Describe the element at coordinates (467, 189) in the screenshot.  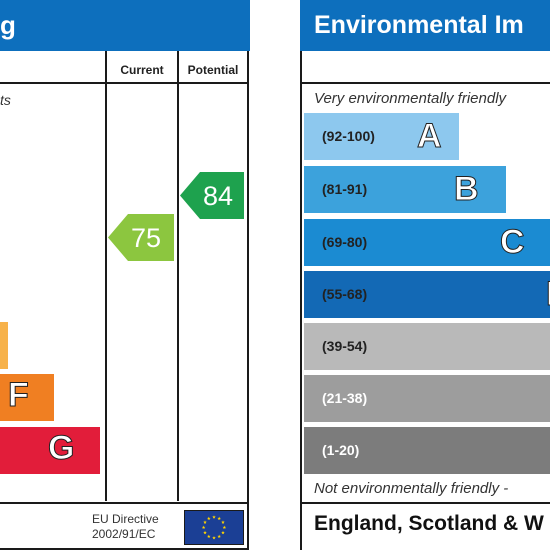
I see `env-band-b-letter: B` at that location.